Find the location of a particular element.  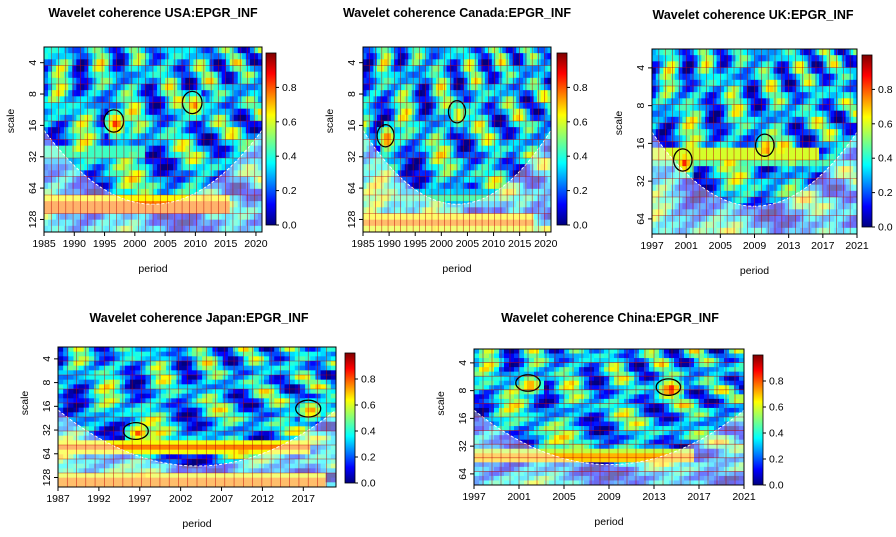

panel-title: Wavelet coherence Canada:EPGR_INF is located at coordinates (457, 13).